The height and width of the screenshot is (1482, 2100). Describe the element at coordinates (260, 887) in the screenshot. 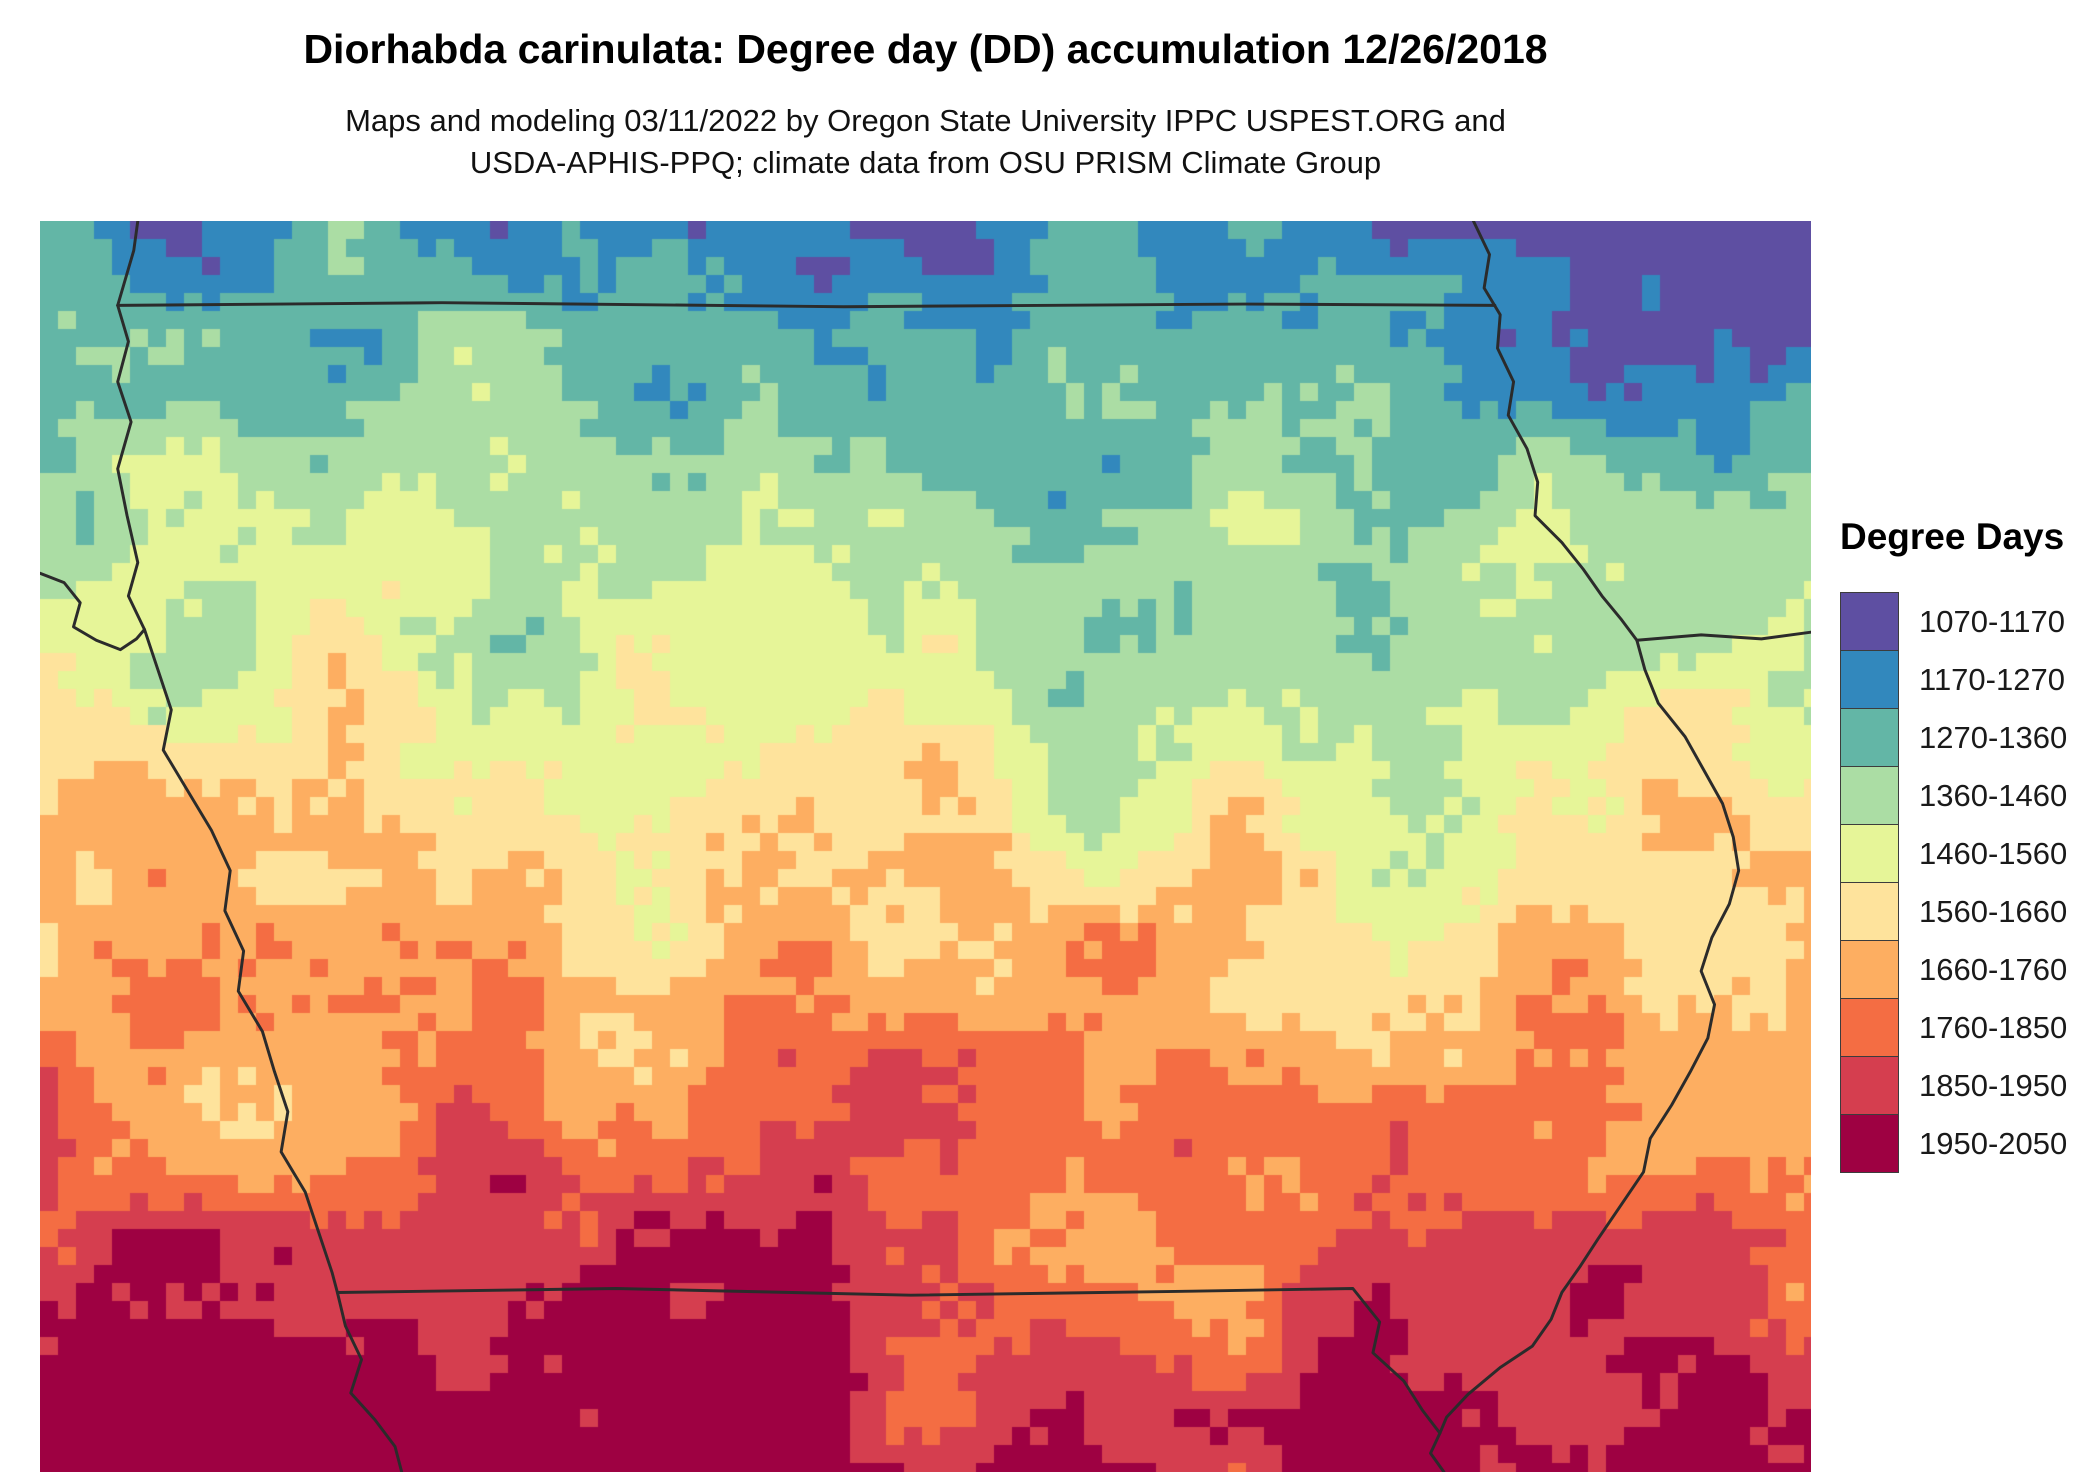

I see `iowa-west-border-missouri-river` at that location.